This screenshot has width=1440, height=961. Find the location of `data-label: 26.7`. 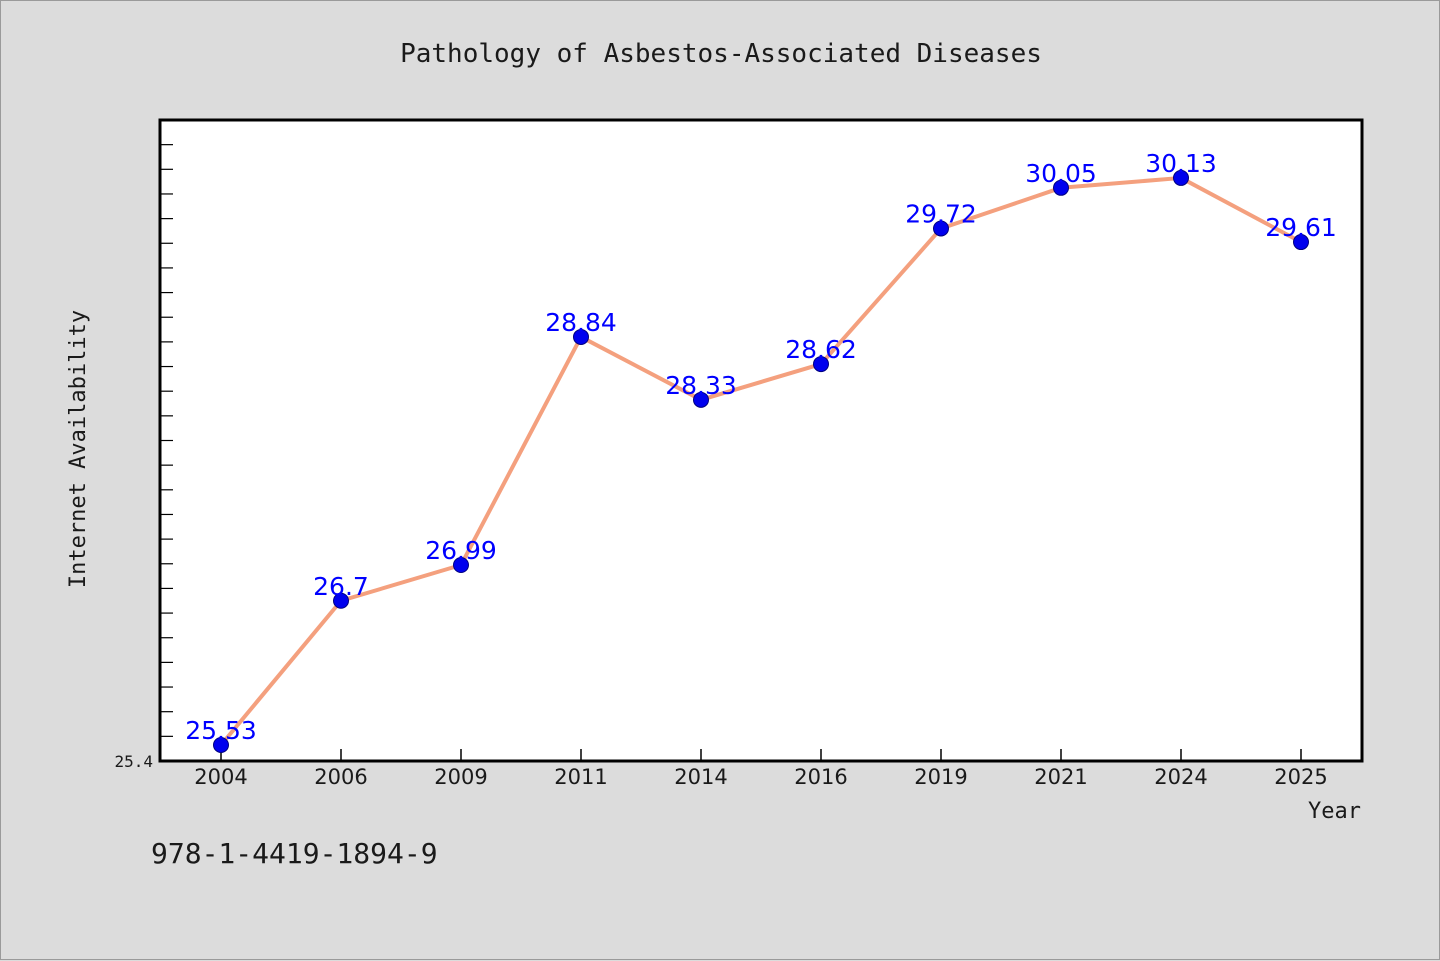

data-label: 26.7 is located at coordinates (341, 586).